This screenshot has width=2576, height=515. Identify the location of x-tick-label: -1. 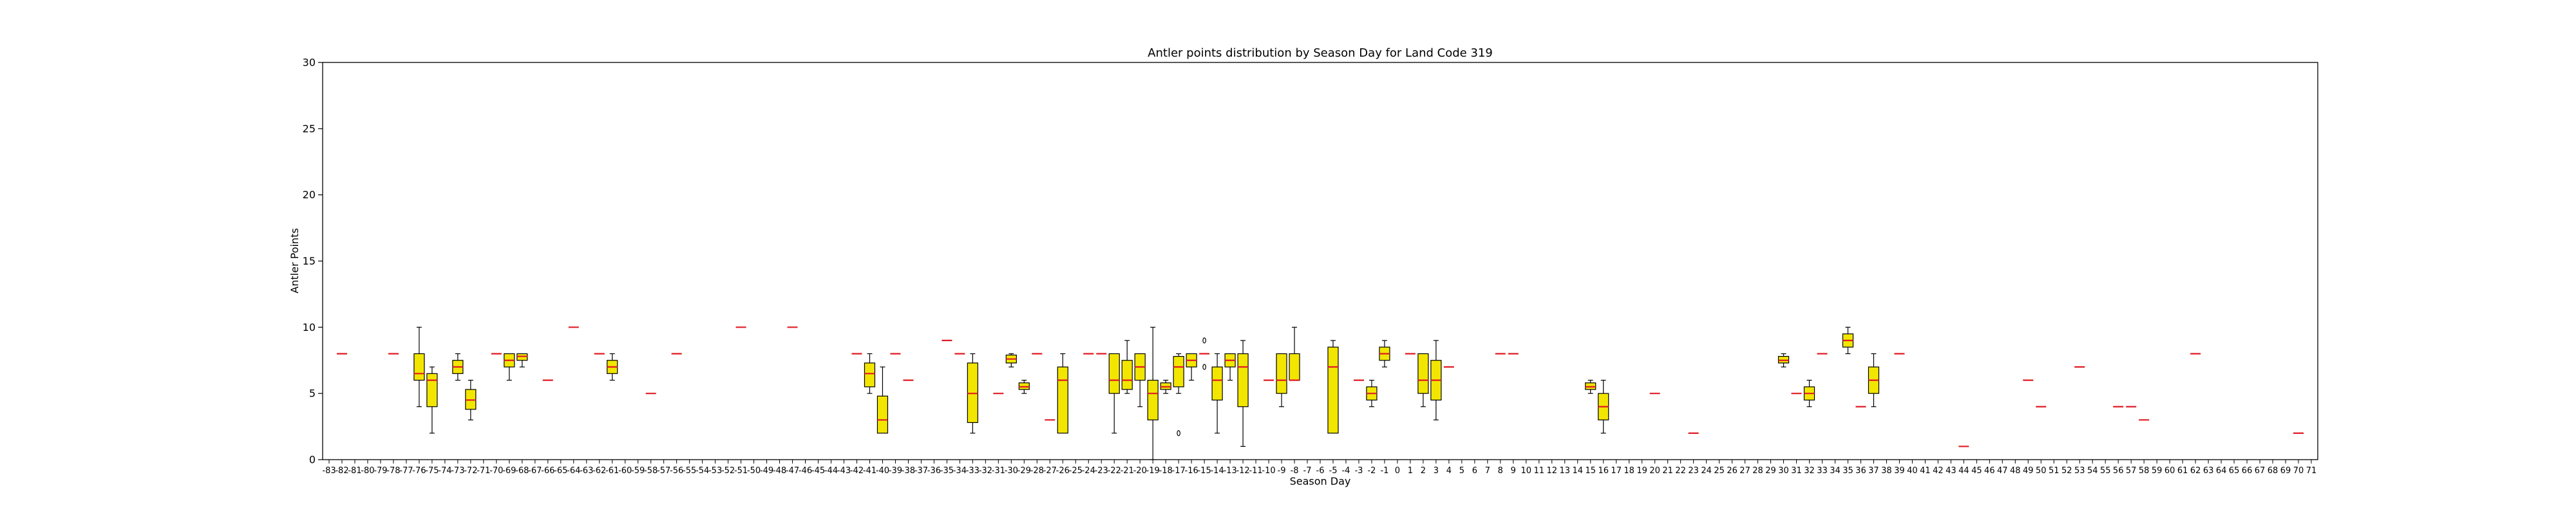
(1384, 471).